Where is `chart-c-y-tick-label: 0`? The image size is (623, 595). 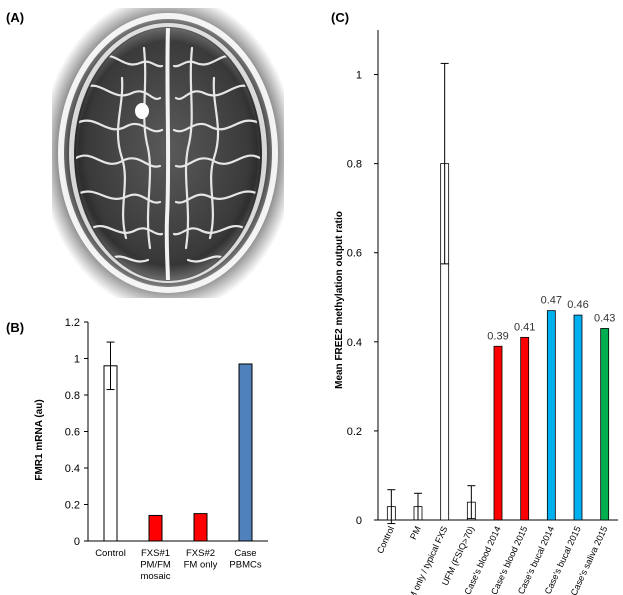 chart-c-y-tick-label: 0 is located at coordinates (359, 521).